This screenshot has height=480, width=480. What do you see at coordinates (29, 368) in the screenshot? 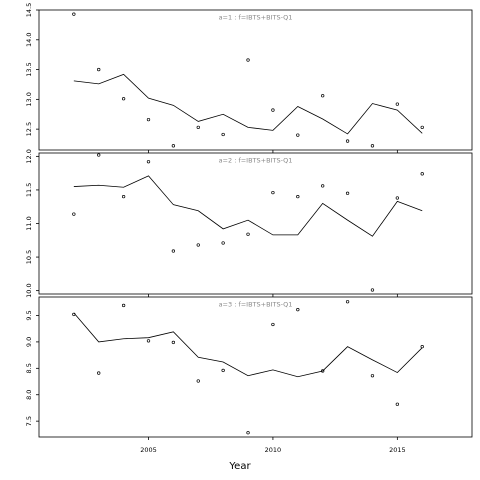
I see `y-tick-label: 8.5` at bounding box center [29, 368].